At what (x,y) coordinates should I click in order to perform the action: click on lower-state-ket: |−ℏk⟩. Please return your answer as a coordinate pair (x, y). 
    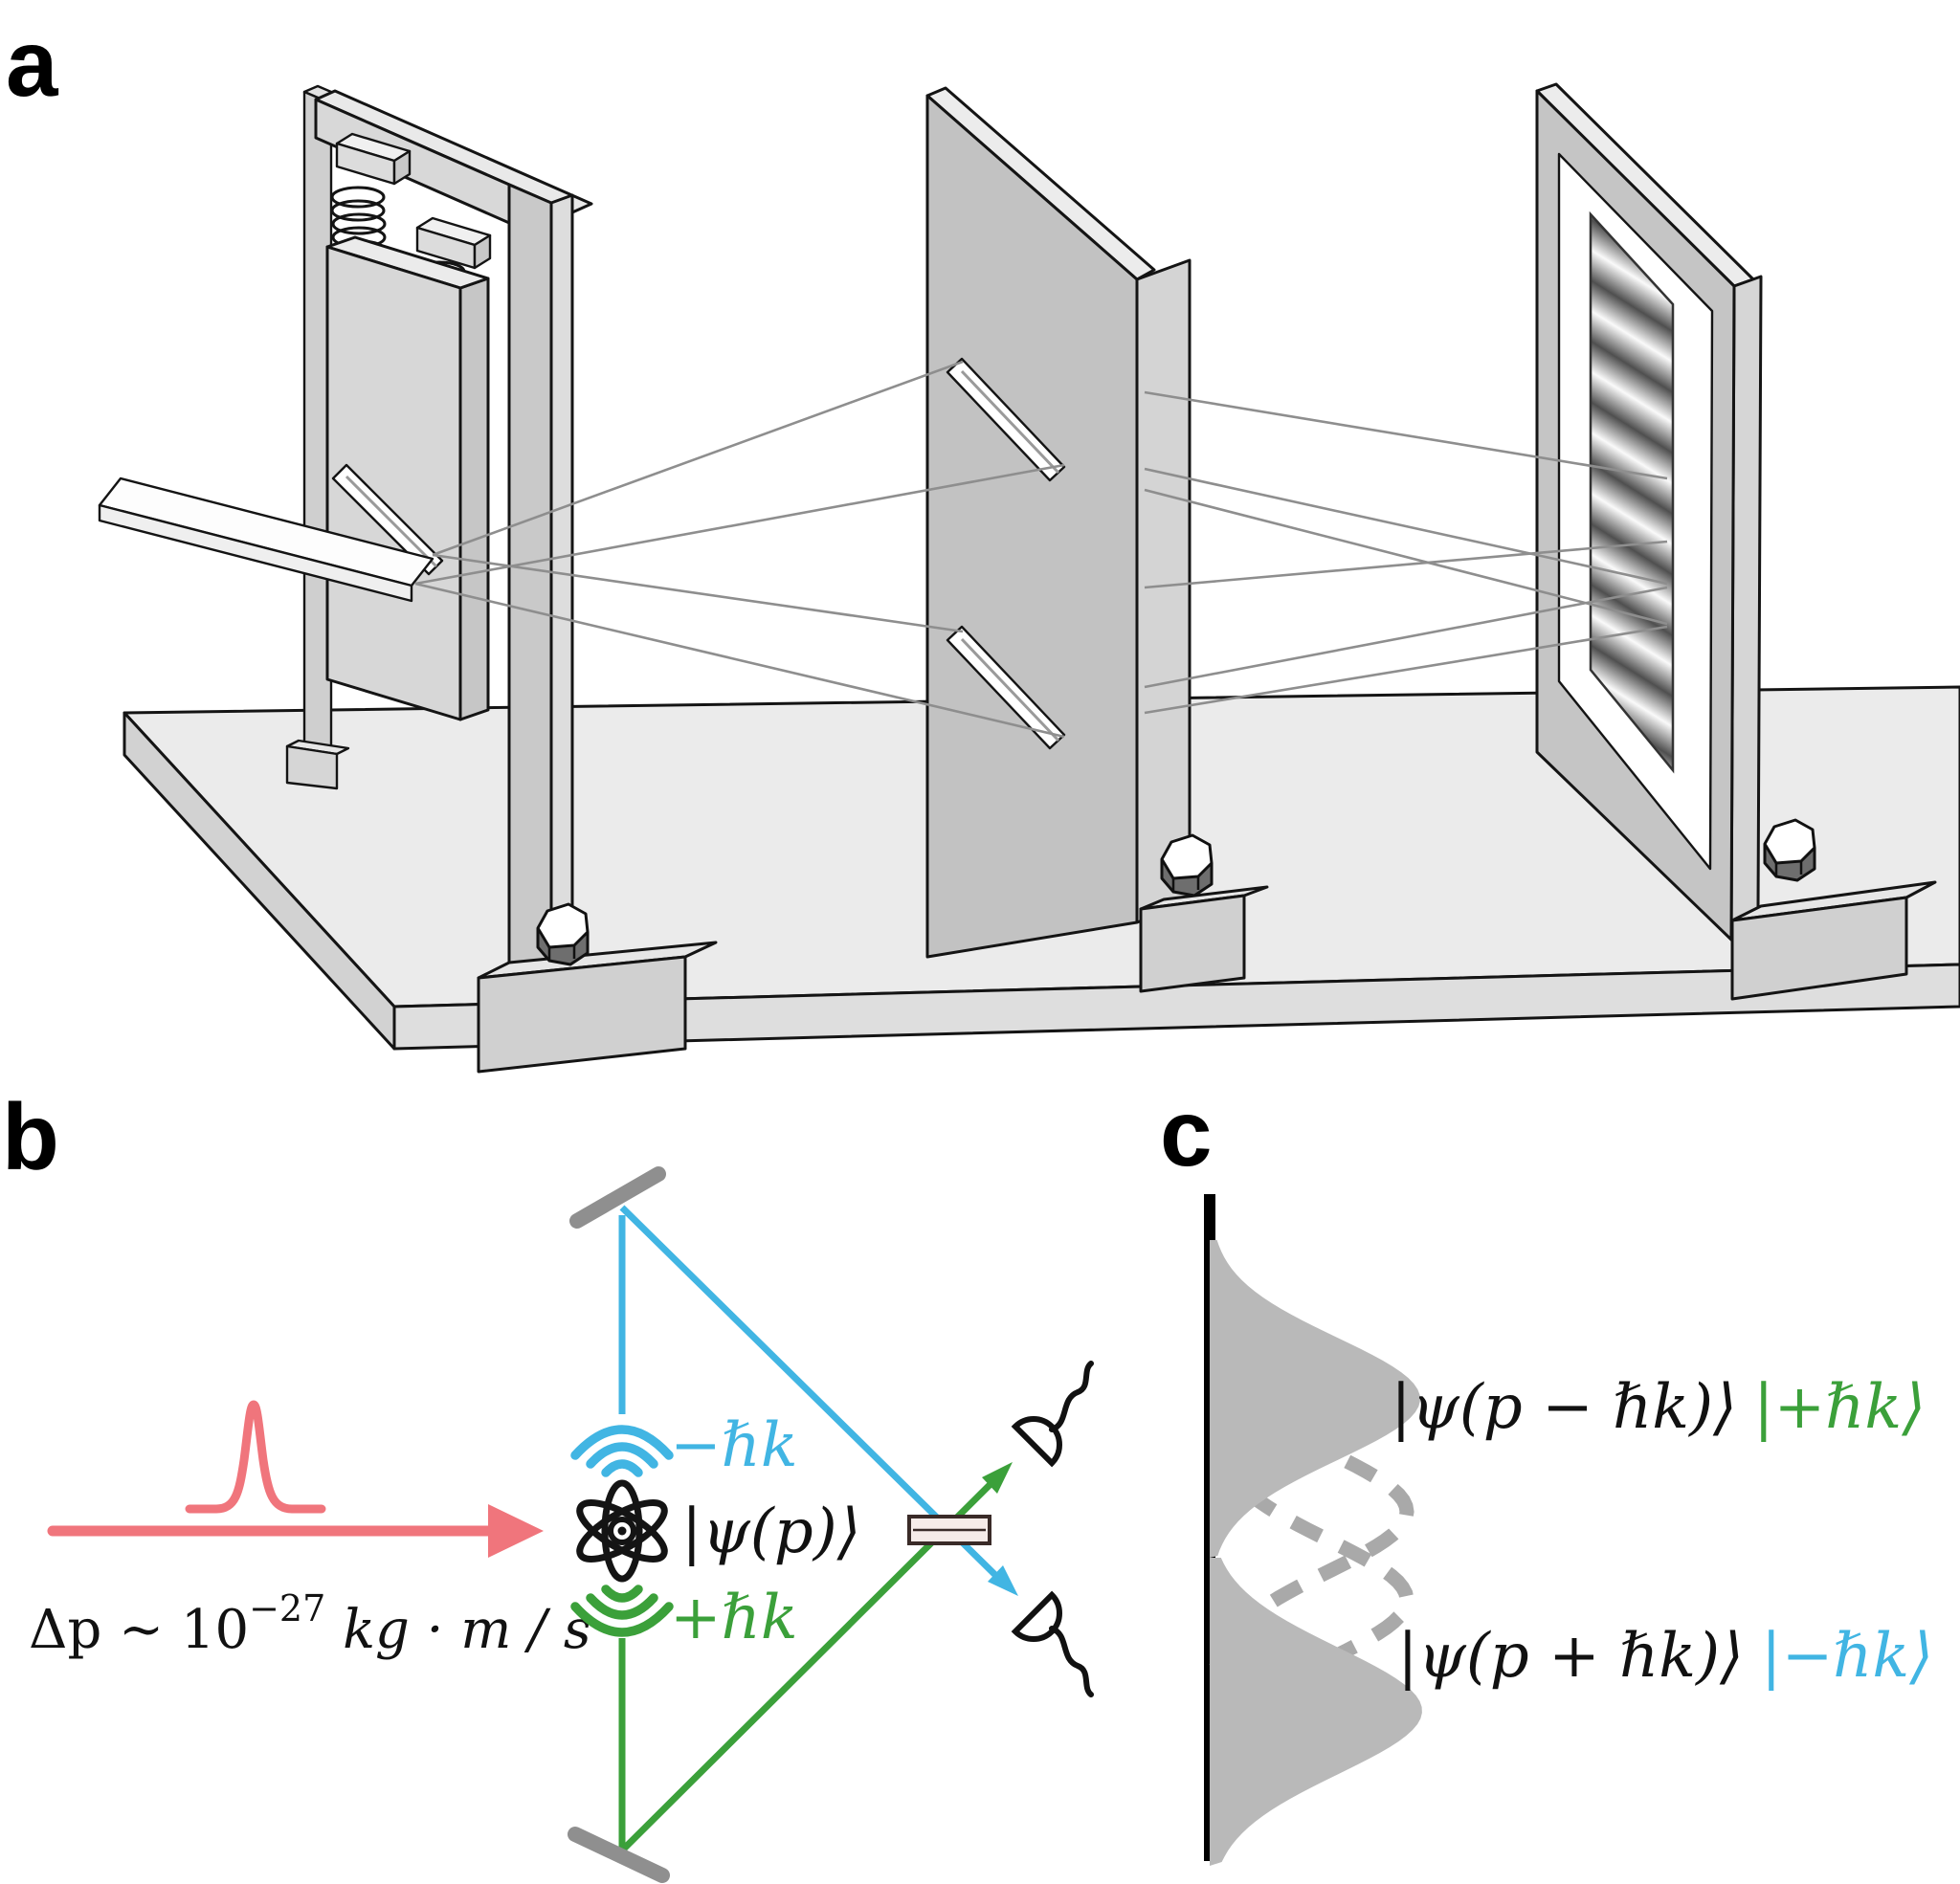
    Looking at the image, I should click on (1847, 1656).